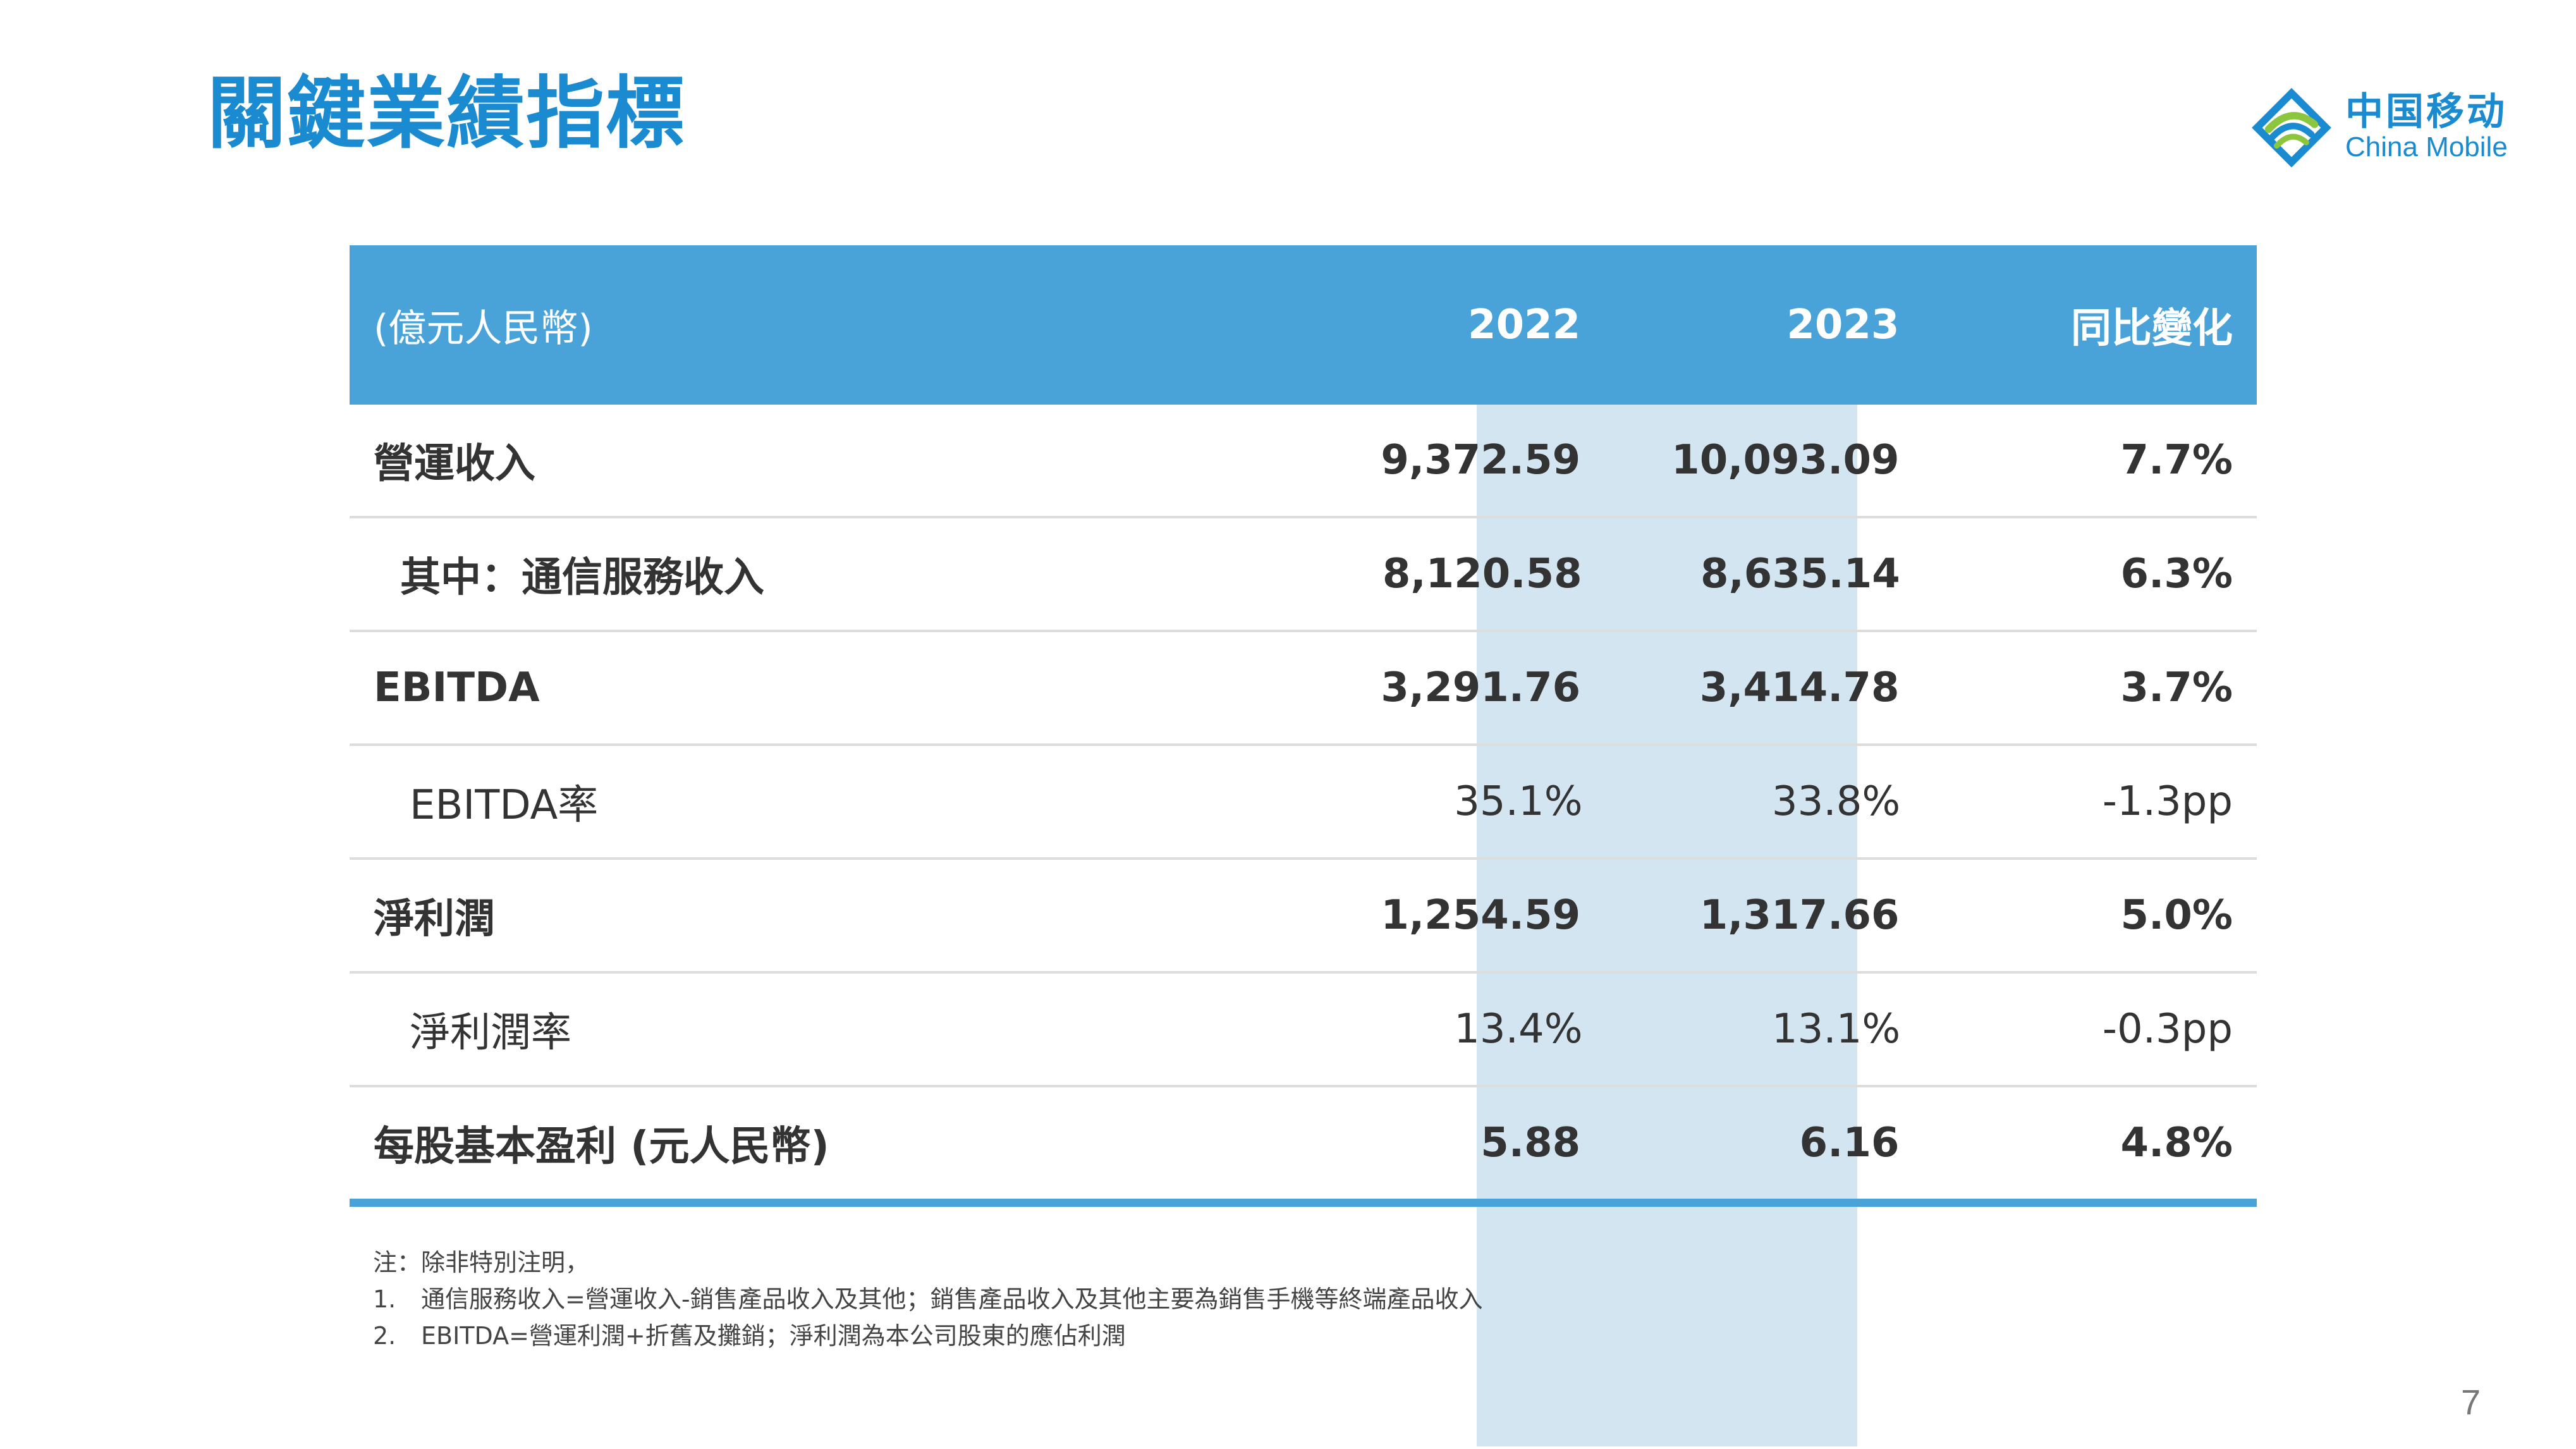 This screenshot has width=2576, height=1449. What do you see at coordinates (2176, 687) in the screenshot?
I see `cell-change: 3.7%` at bounding box center [2176, 687].